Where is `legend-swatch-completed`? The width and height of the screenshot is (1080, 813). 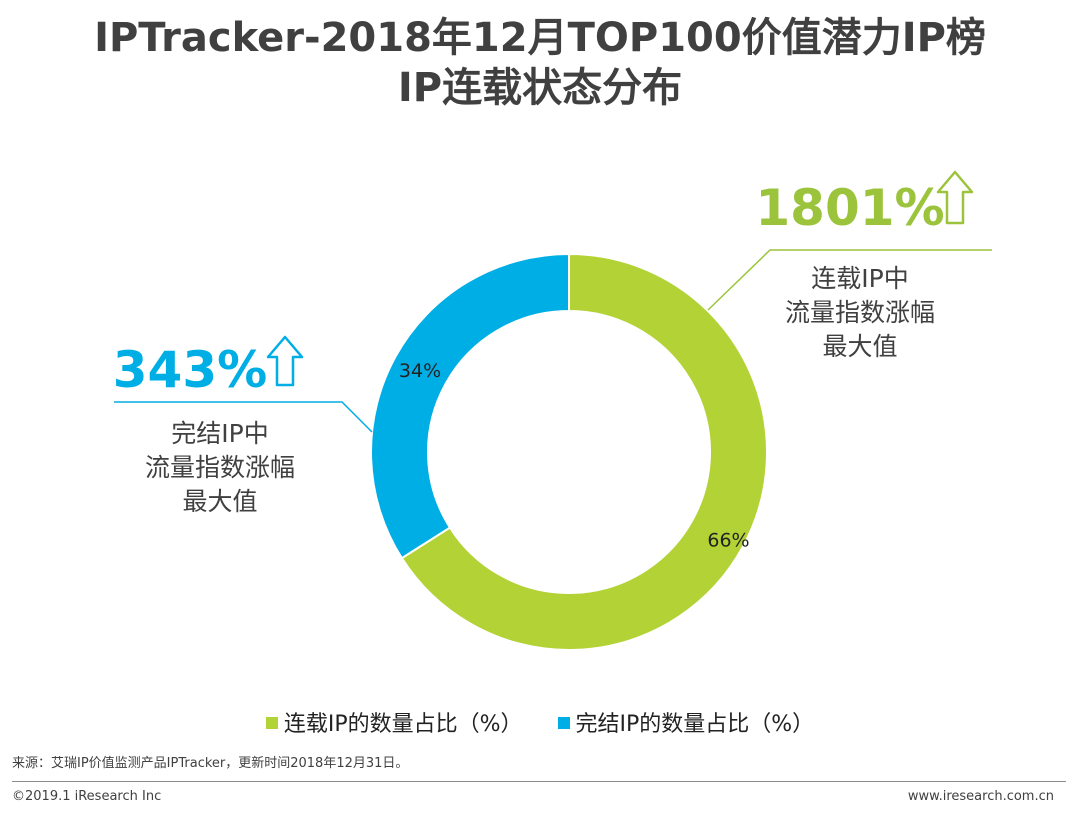 legend-swatch-completed is located at coordinates (563, 723).